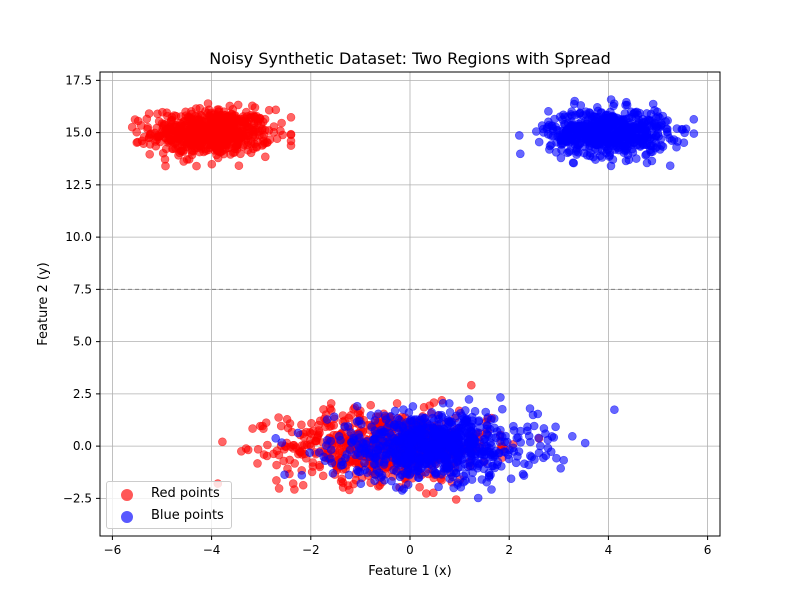 The height and width of the screenshot is (600, 800). What do you see at coordinates (169, 516) in the screenshot?
I see `legend-item-blue: Blue points` at bounding box center [169, 516].